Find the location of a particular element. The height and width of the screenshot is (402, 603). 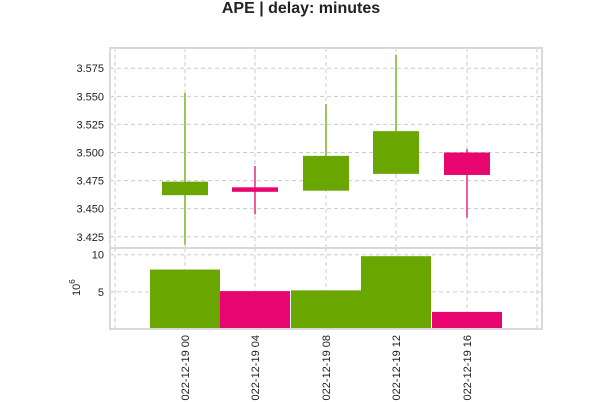

price-tick-label: 3.525 is located at coordinates (90, 125).